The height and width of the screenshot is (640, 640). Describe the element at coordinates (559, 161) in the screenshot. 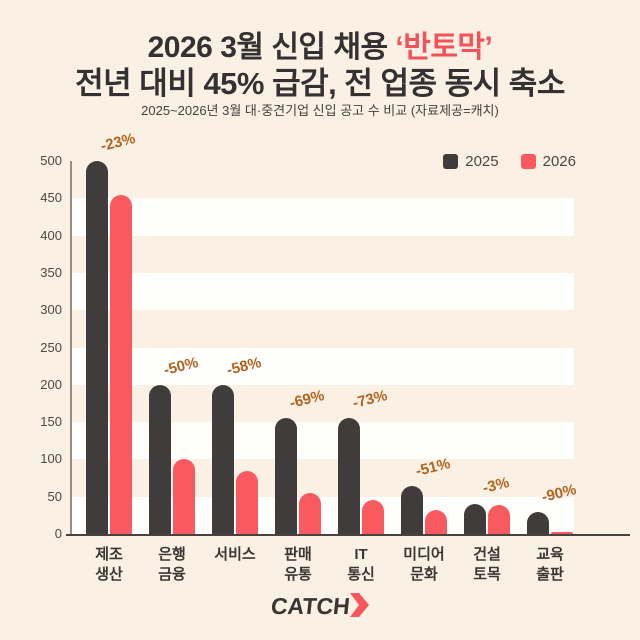

I see `legend-label: 2026` at that location.